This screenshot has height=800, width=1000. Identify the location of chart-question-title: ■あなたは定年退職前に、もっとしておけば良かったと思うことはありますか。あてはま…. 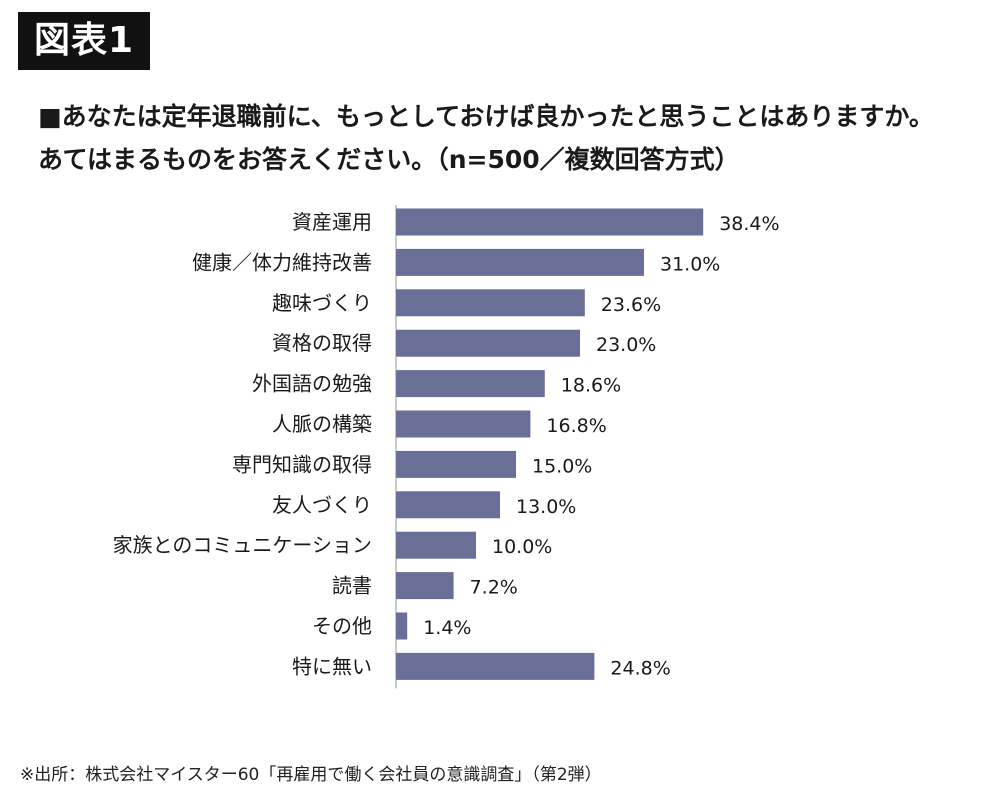
(486, 138).